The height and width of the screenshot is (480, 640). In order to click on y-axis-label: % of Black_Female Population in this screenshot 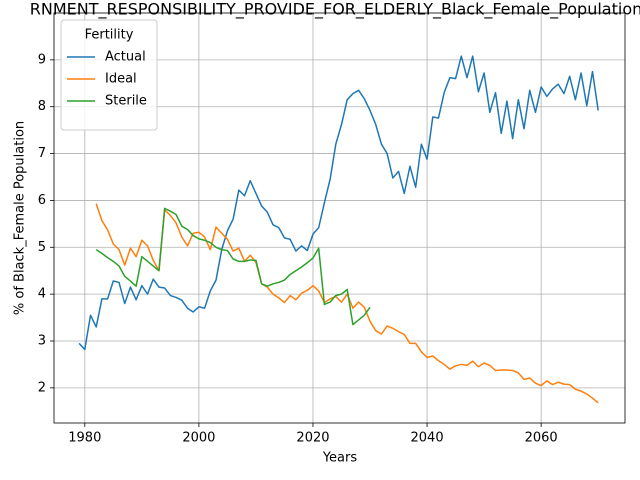, I will do `click(20, 218)`.